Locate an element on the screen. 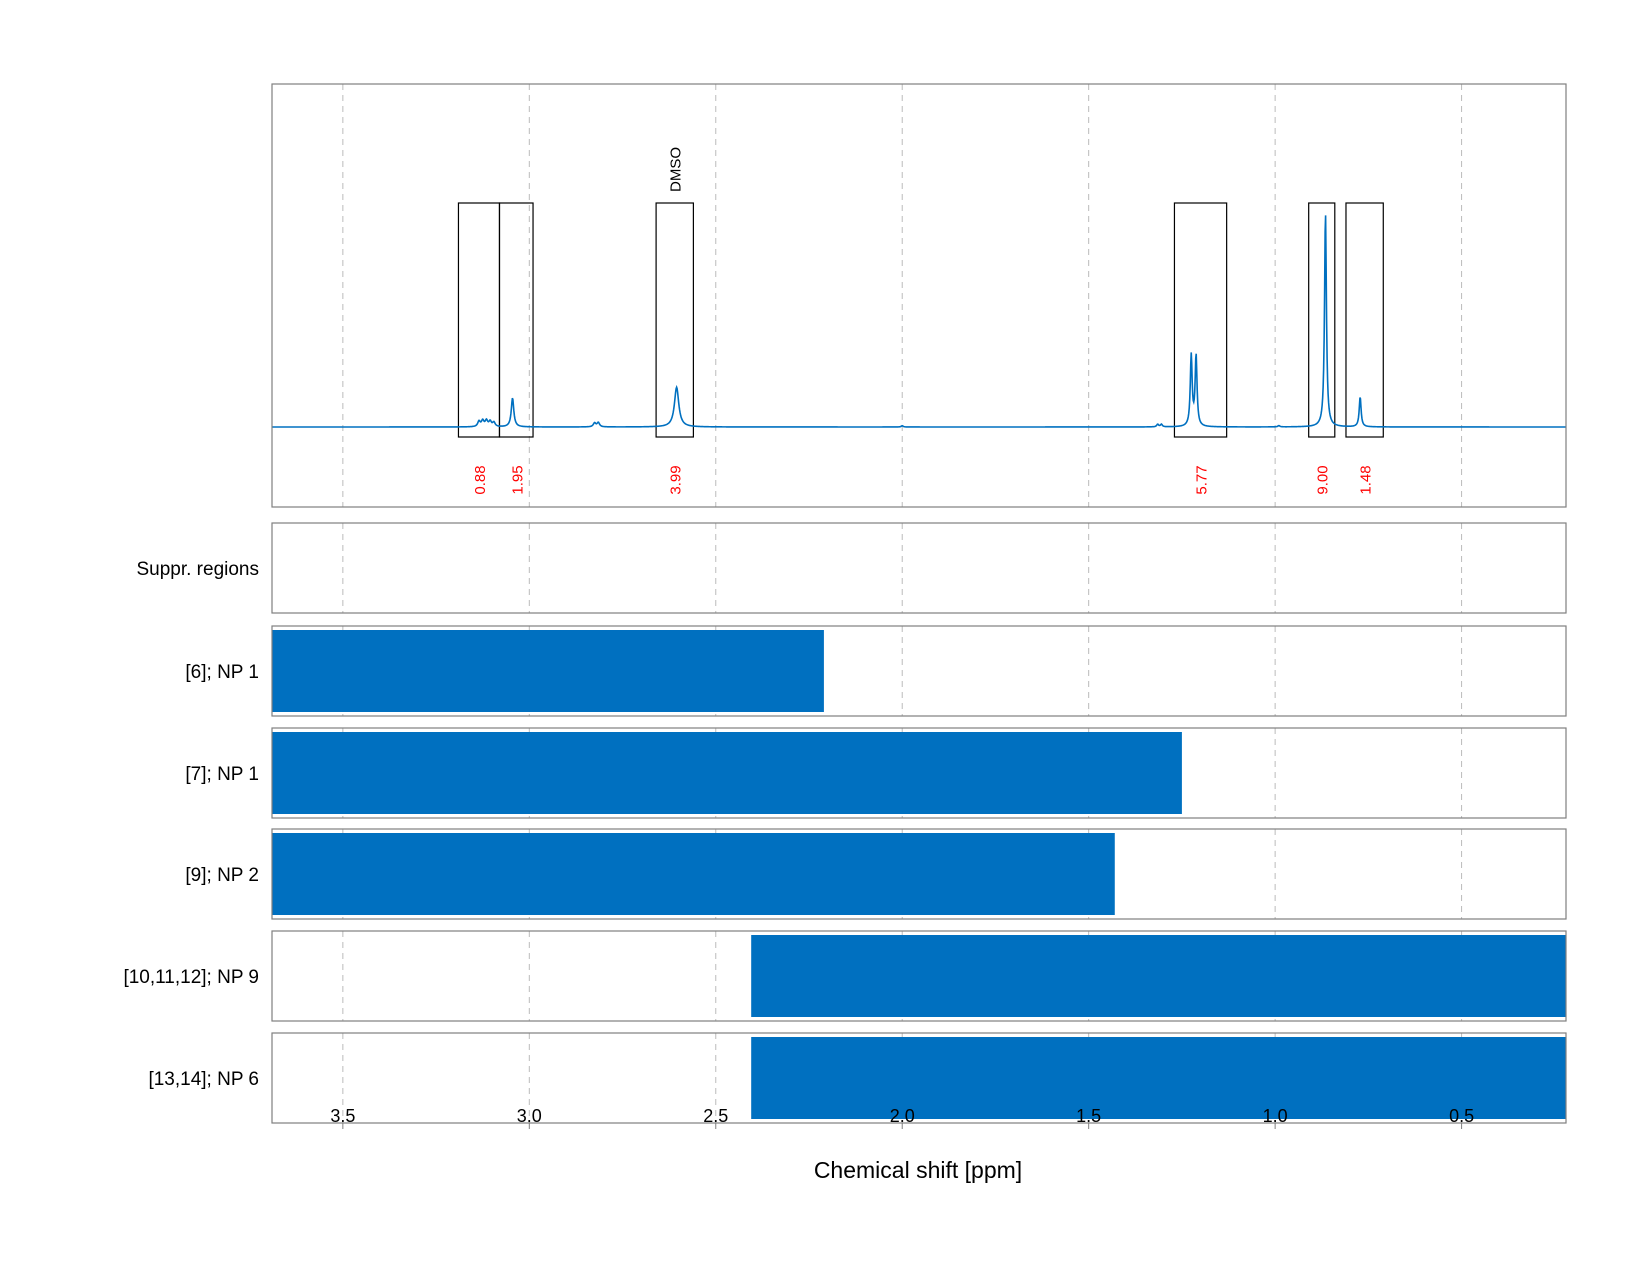 The width and height of the screenshot is (1651, 1275). spectrum-trace is located at coordinates (919, 321).